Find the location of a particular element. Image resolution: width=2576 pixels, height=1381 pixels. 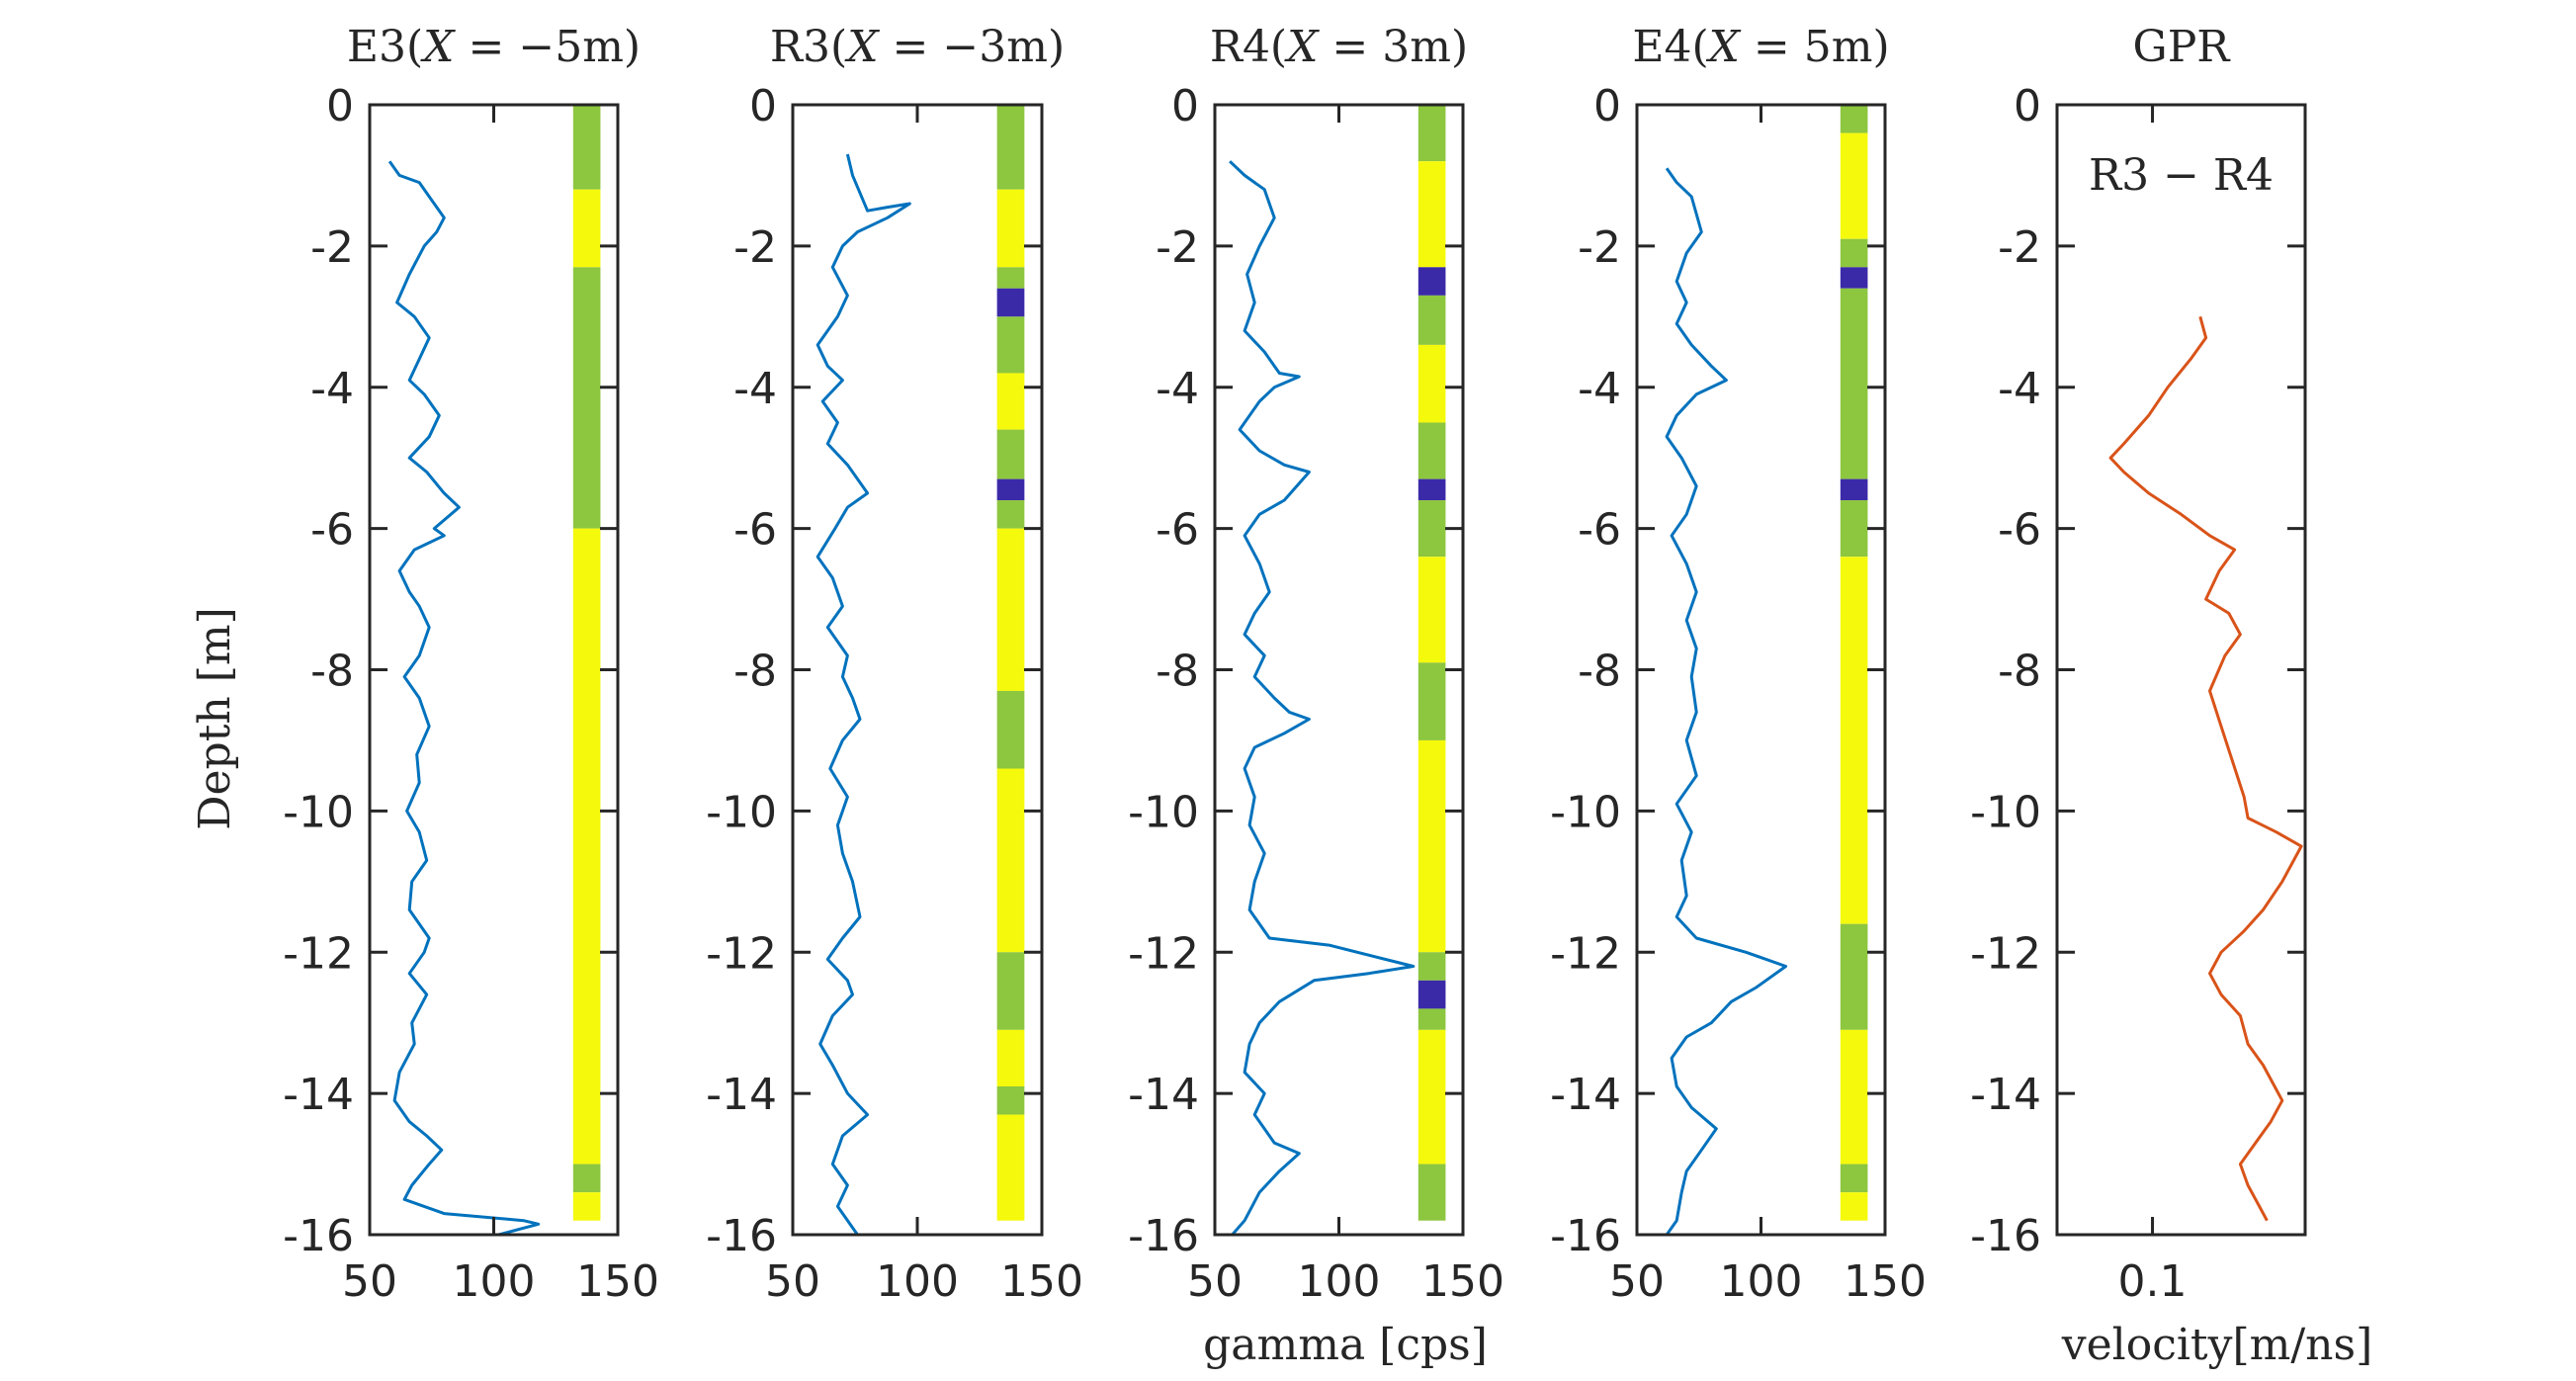

panel-annotation: R3 − R4 is located at coordinates (2181, 175).